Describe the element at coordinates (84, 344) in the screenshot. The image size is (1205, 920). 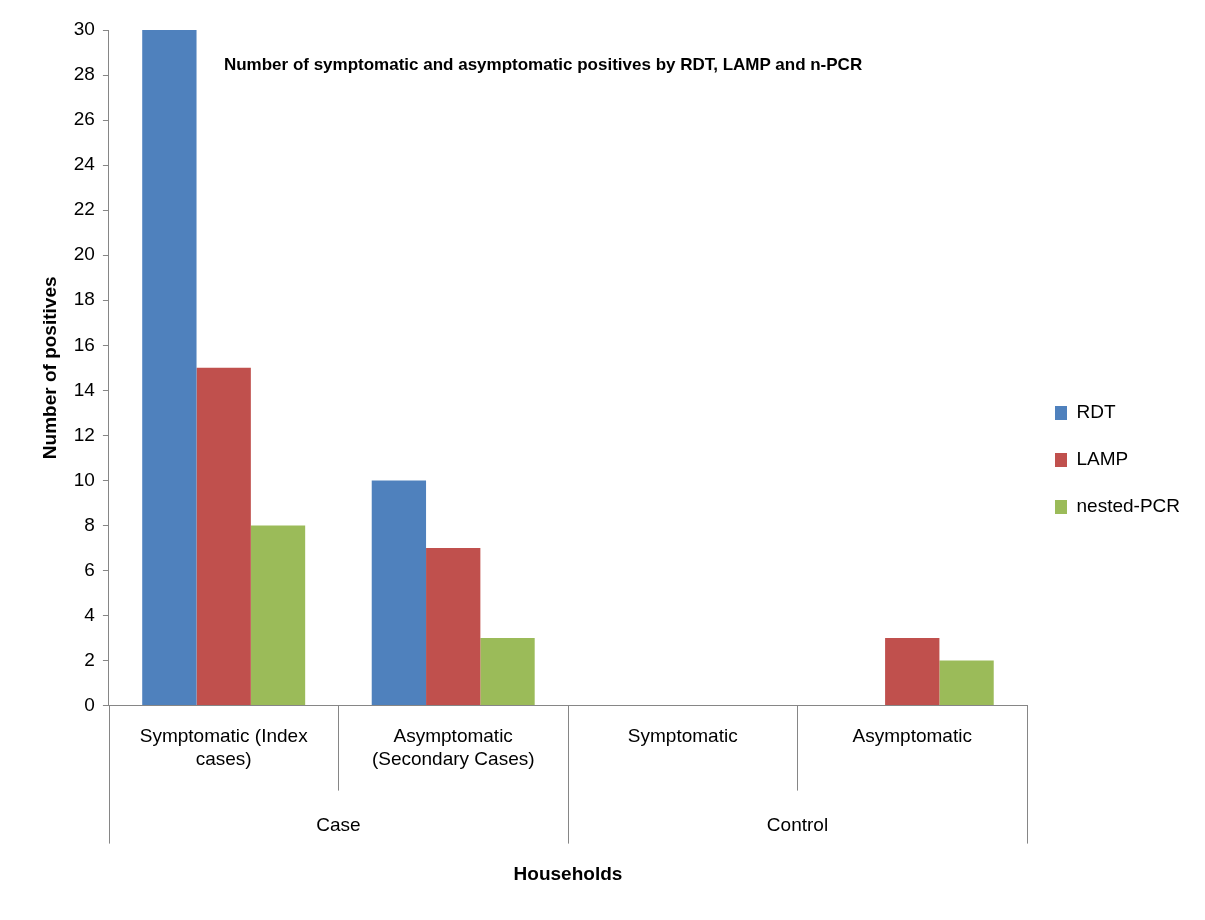
I see `y-tick-label: 16` at that location.